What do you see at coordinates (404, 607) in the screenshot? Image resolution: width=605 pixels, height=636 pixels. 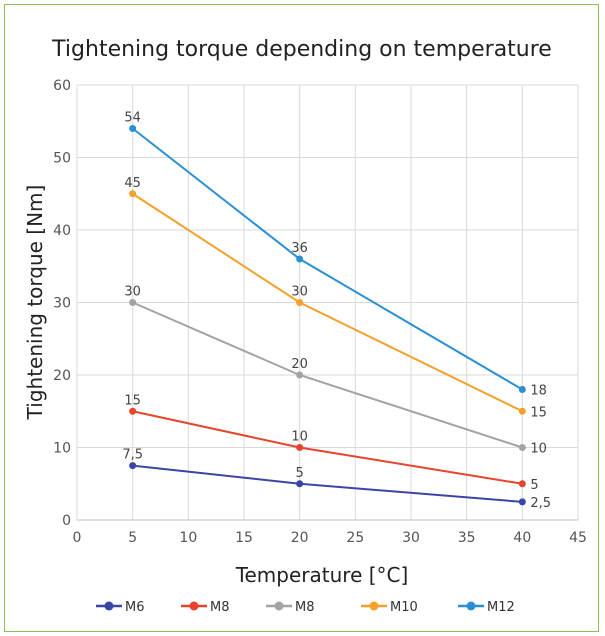 I see `legend-label: M10` at bounding box center [404, 607].